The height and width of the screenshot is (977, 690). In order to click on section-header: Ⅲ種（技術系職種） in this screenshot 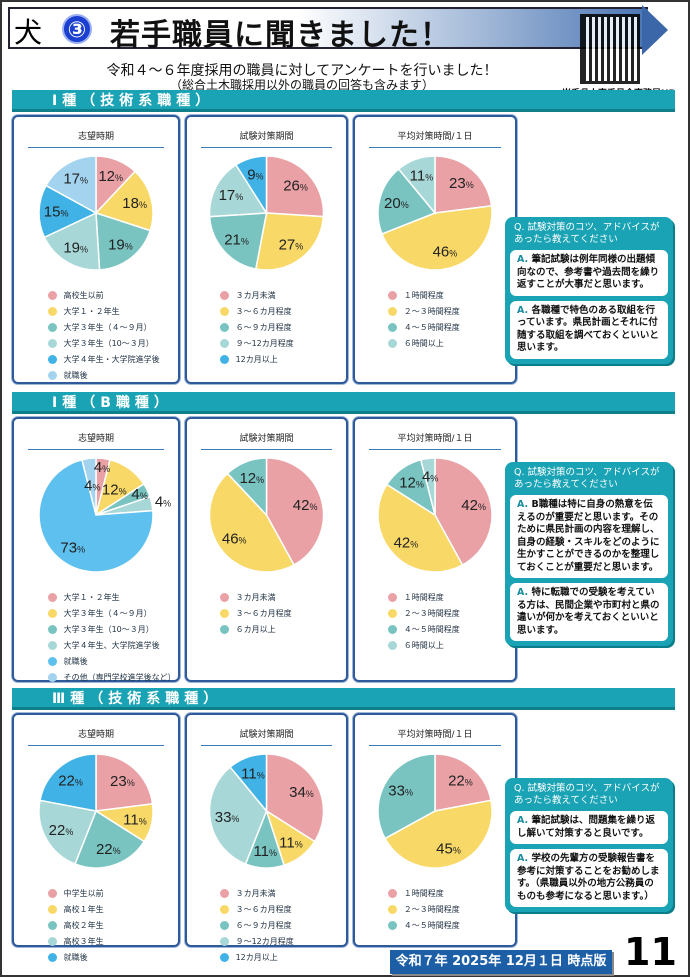, I will do `click(343, 699)`.